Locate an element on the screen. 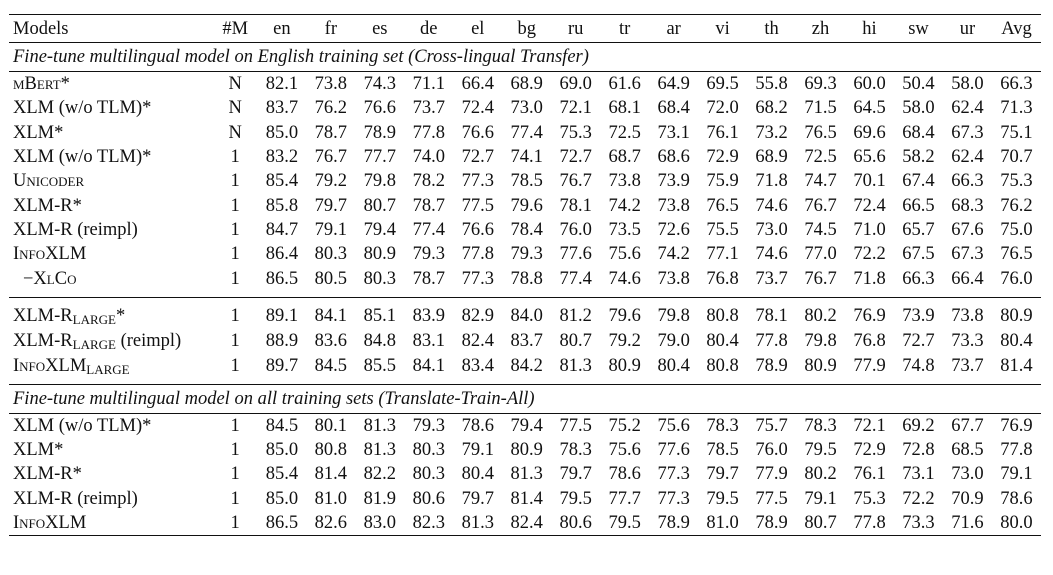  model-name: XLM-RLARGE (reimpl) is located at coordinates (111, 341).